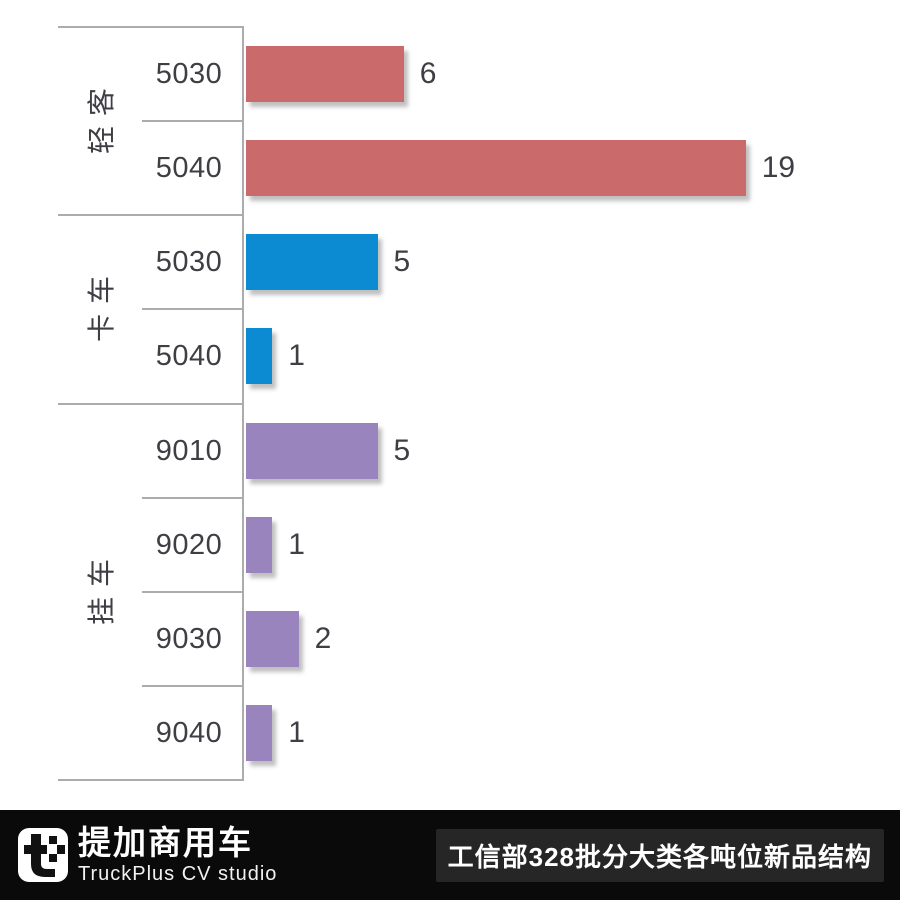 The height and width of the screenshot is (900, 900). Describe the element at coordinates (778, 168) in the screenshot. I see `value-label: 19` at that location.